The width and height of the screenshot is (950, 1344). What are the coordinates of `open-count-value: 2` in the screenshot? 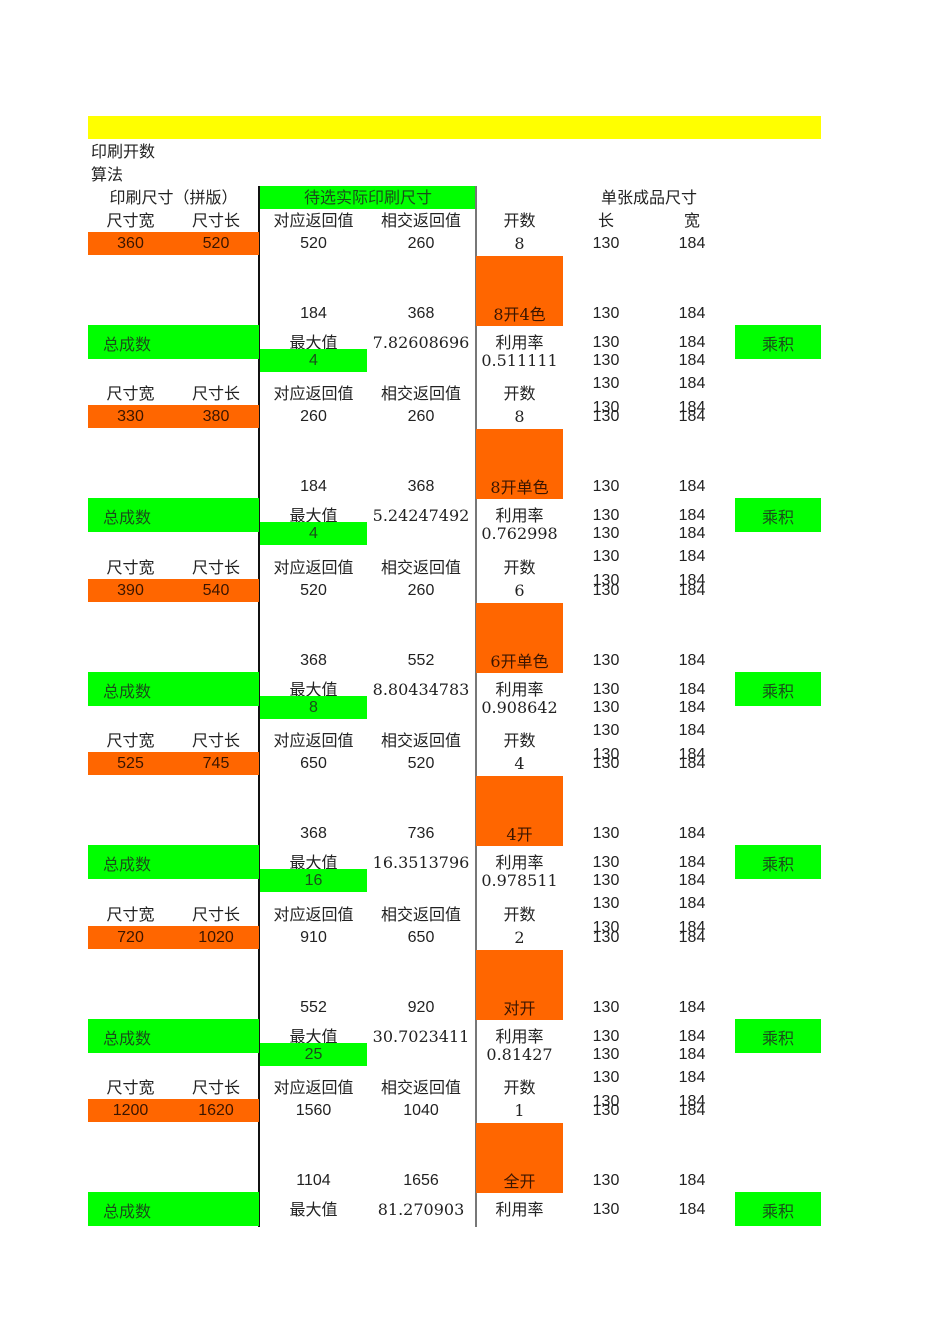 It's located at (519, 937).